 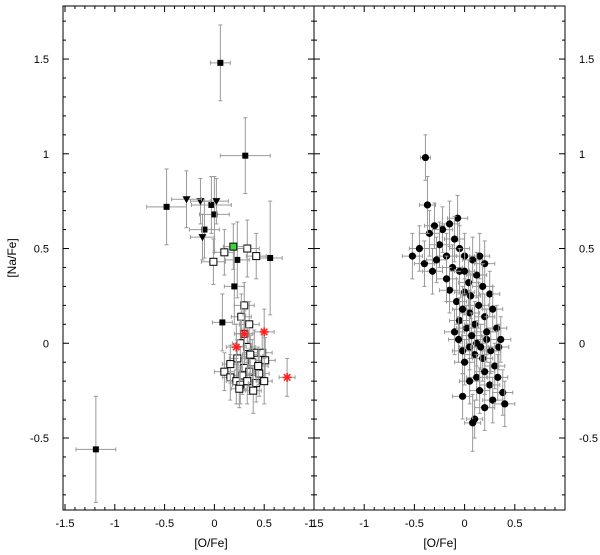 What do you see at coordinates (439, 543) in the screenshot?
I see `x-axis-label-right: [O/Fe]` at bounding box center [439, 543].